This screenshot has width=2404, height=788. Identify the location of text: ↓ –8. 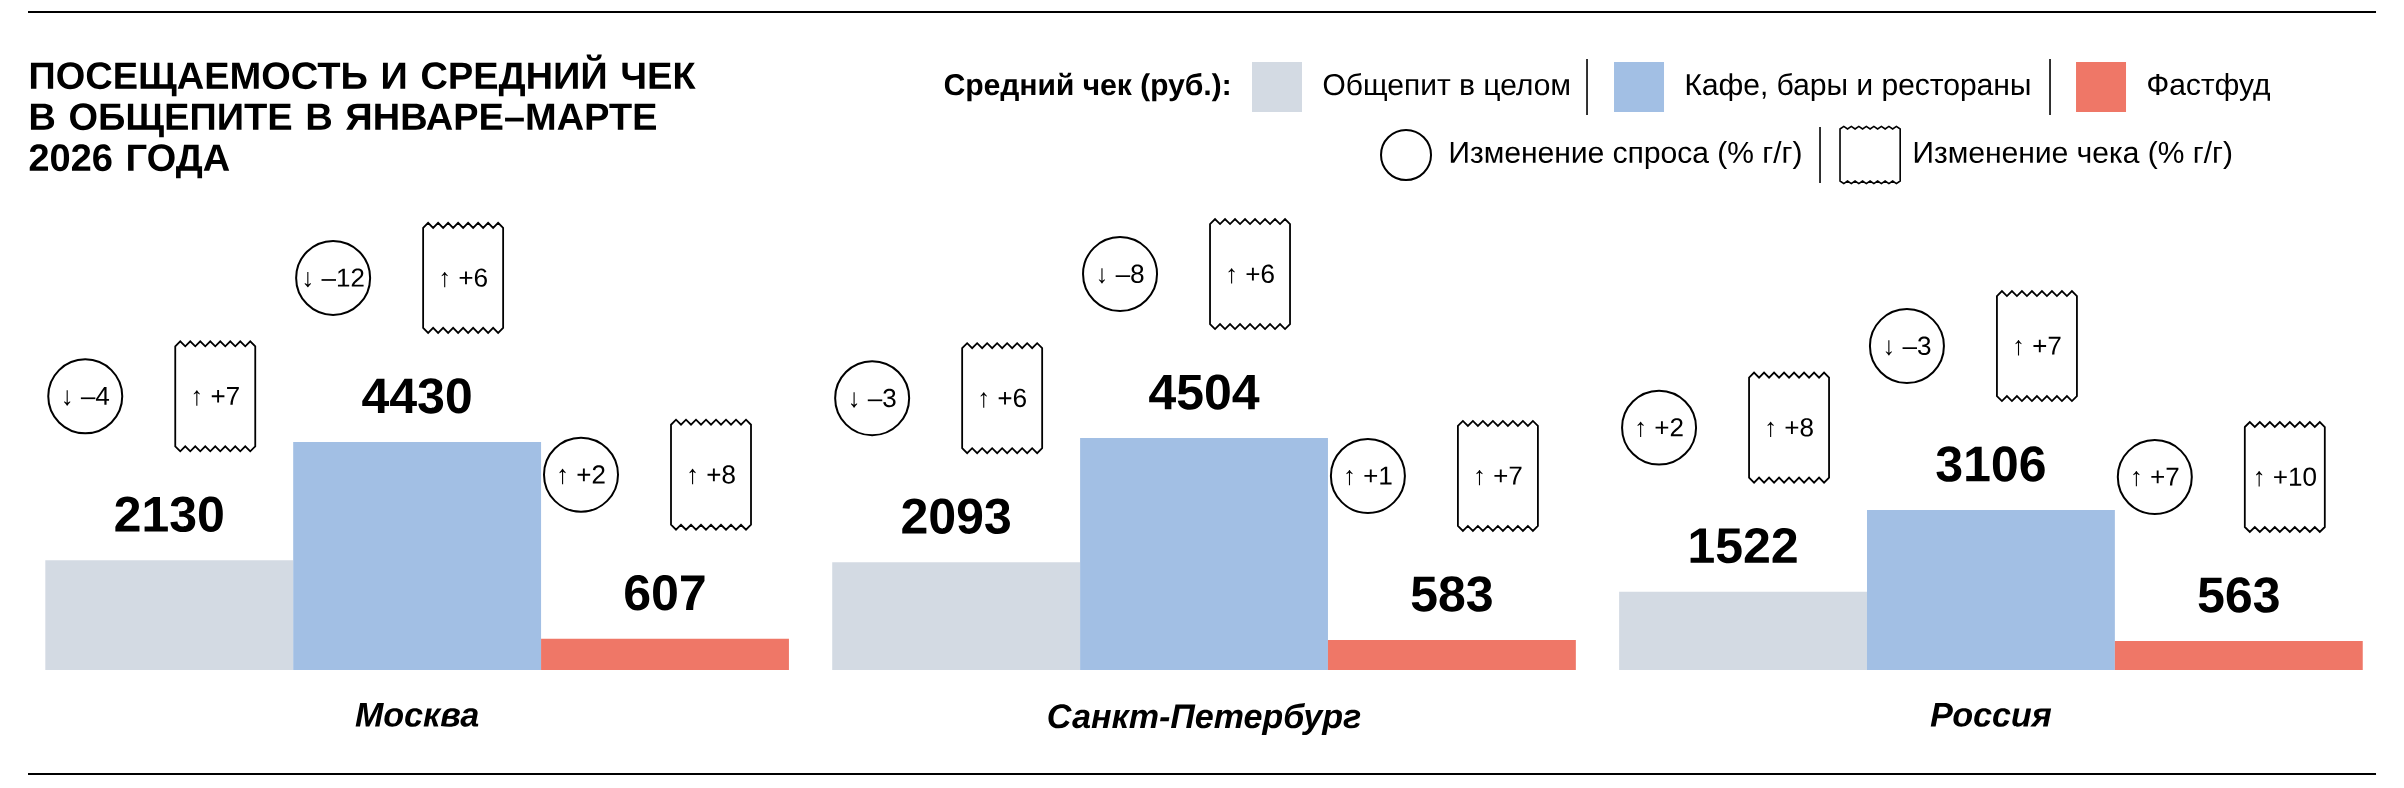
(1121, 274).